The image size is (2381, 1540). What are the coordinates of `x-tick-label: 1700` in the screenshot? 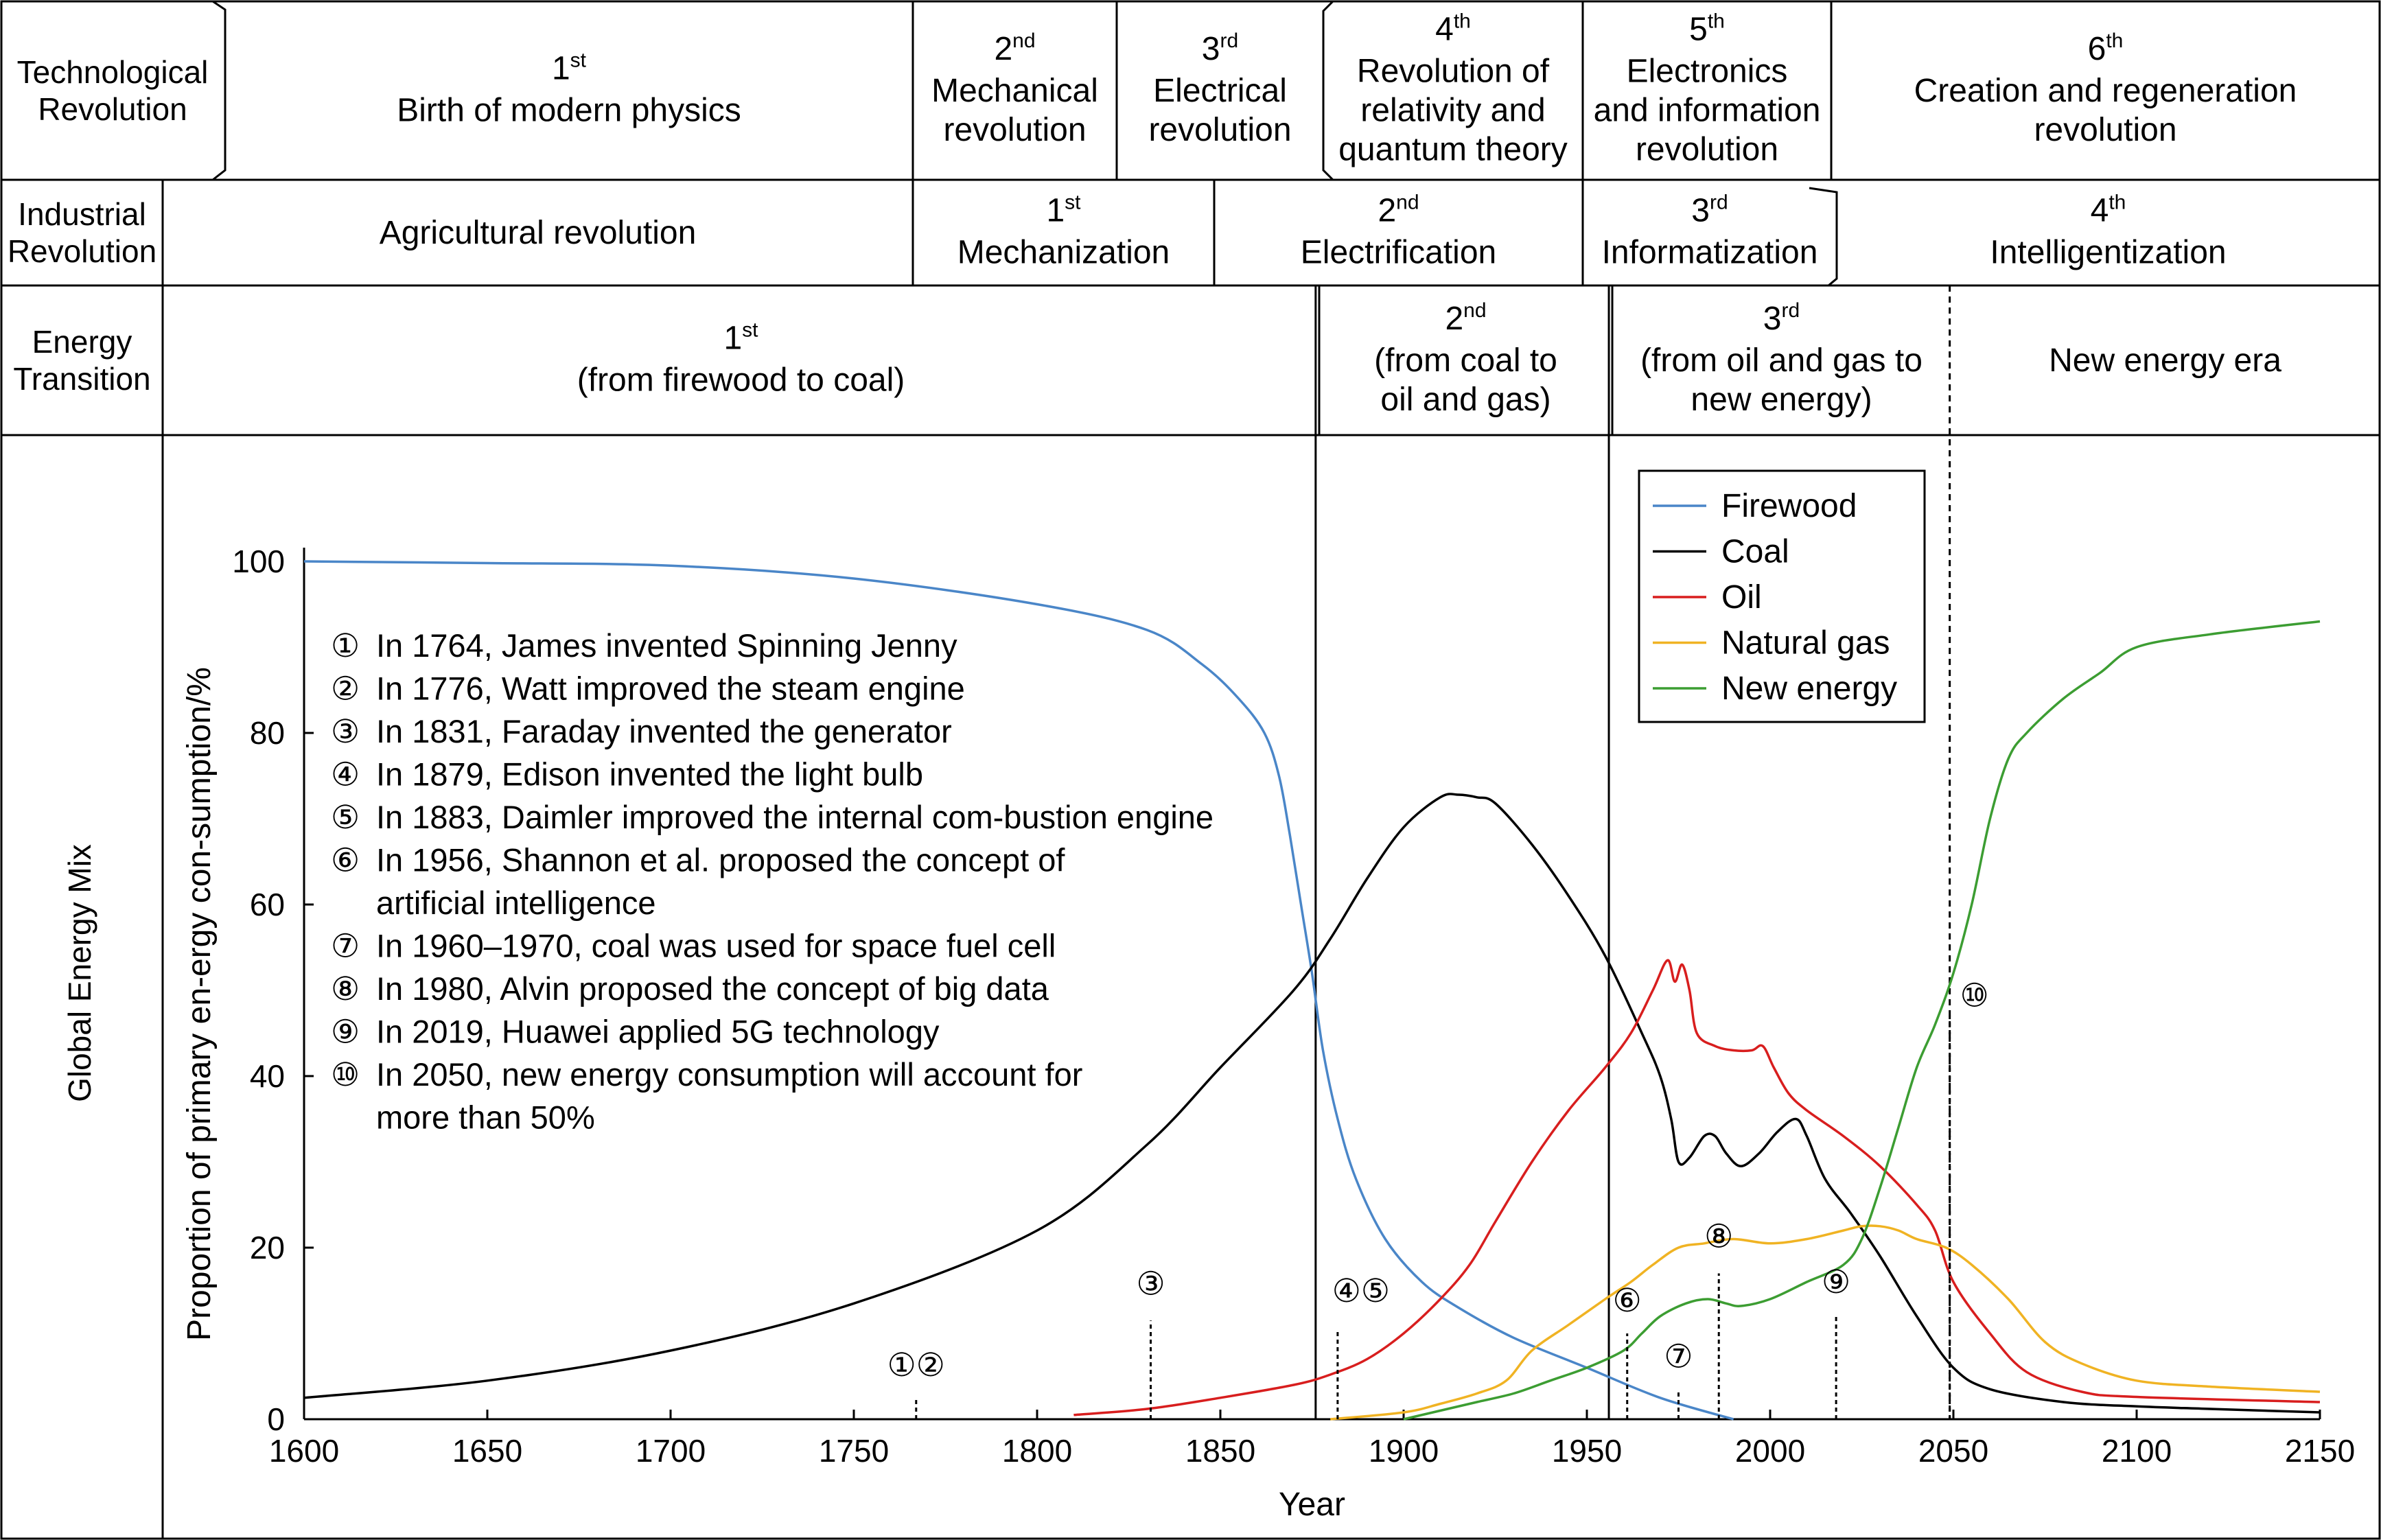 It's located at (671, 1451).